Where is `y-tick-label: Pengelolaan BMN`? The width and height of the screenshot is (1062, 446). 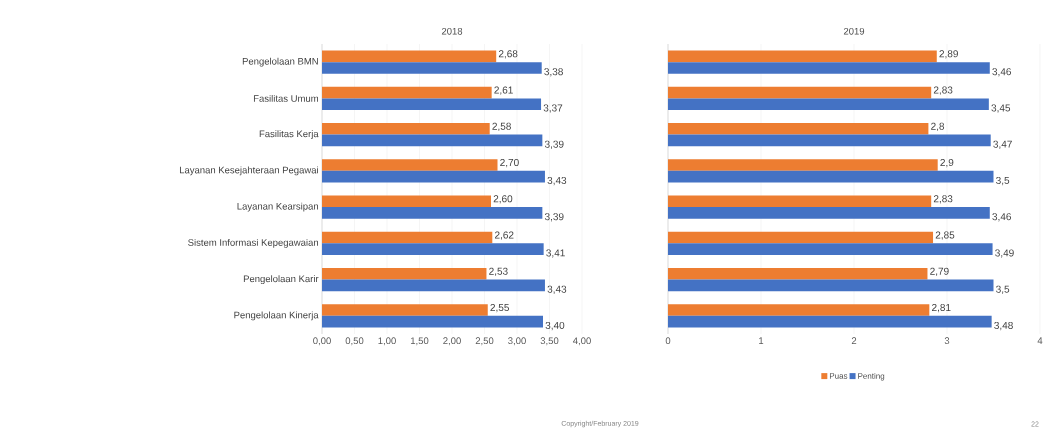 y-tick-label: Pengelolaan BMN is located at coordinates (280, 62).